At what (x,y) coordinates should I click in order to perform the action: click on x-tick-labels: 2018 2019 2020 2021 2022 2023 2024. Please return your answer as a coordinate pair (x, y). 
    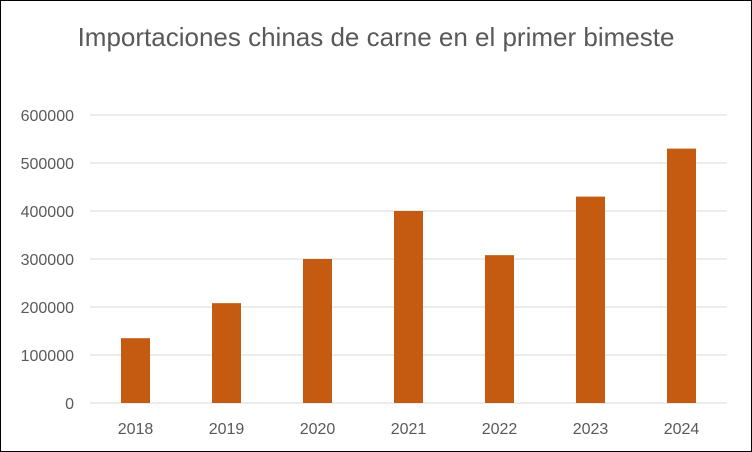
    Looking at the image, I should click on (409, 429).